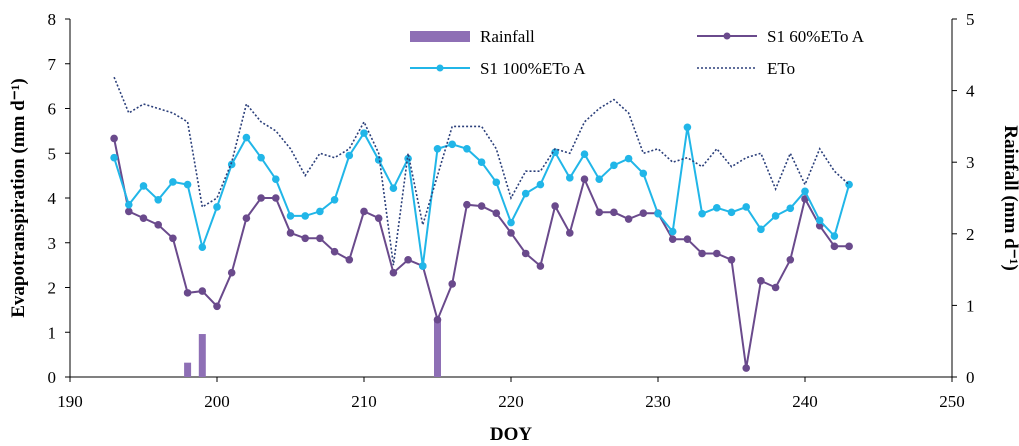 The image size is (1019, 446). Describe the element at coordinates (658, 401) in the screenshot. I see `x-tick-label: 230` at that location.